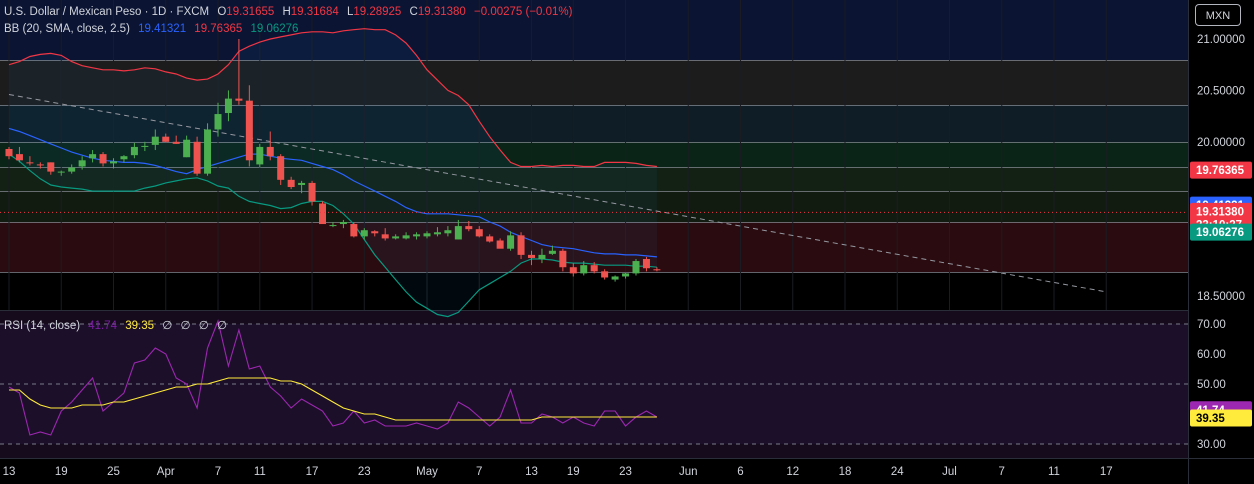 This screenshot has width=1254, height=484. I want to click on rsi-ma-line, so click(333, 399).